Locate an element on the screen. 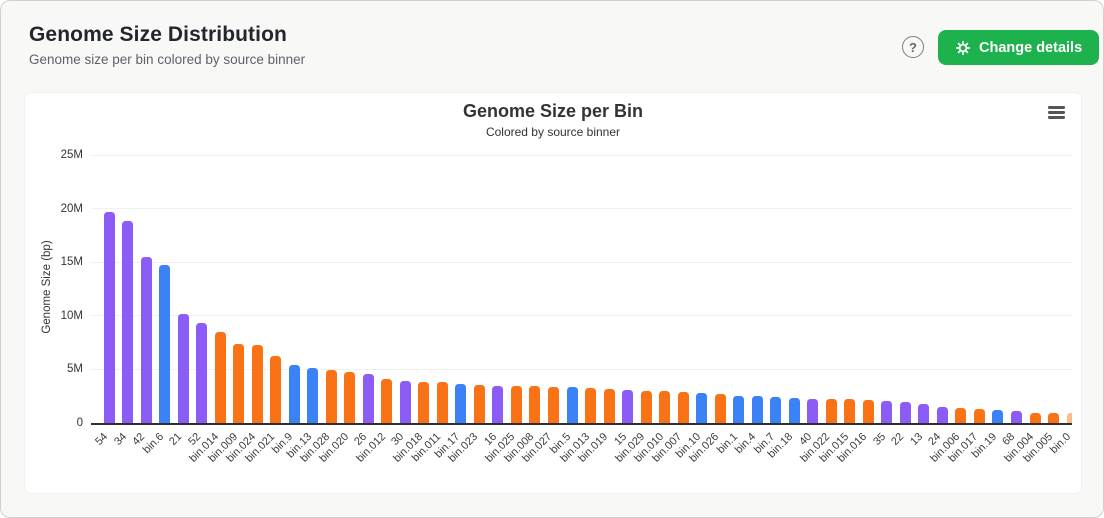 The width and height of the screenshot is (1104, 518). bar-bin.4 is located at coordinates (757, 409).